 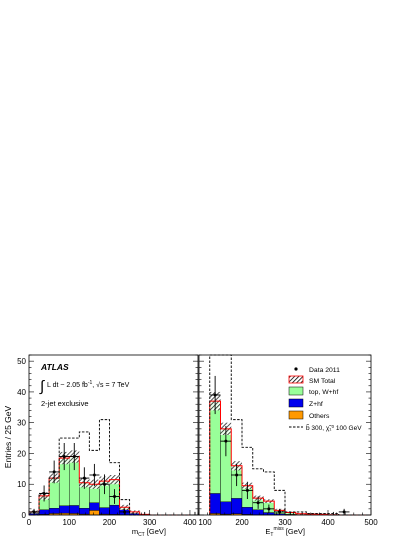 What do you see at coordinates (296, 415) in the screenshot?
I see `legend-others-swatch` at bounding box center [296, 415].